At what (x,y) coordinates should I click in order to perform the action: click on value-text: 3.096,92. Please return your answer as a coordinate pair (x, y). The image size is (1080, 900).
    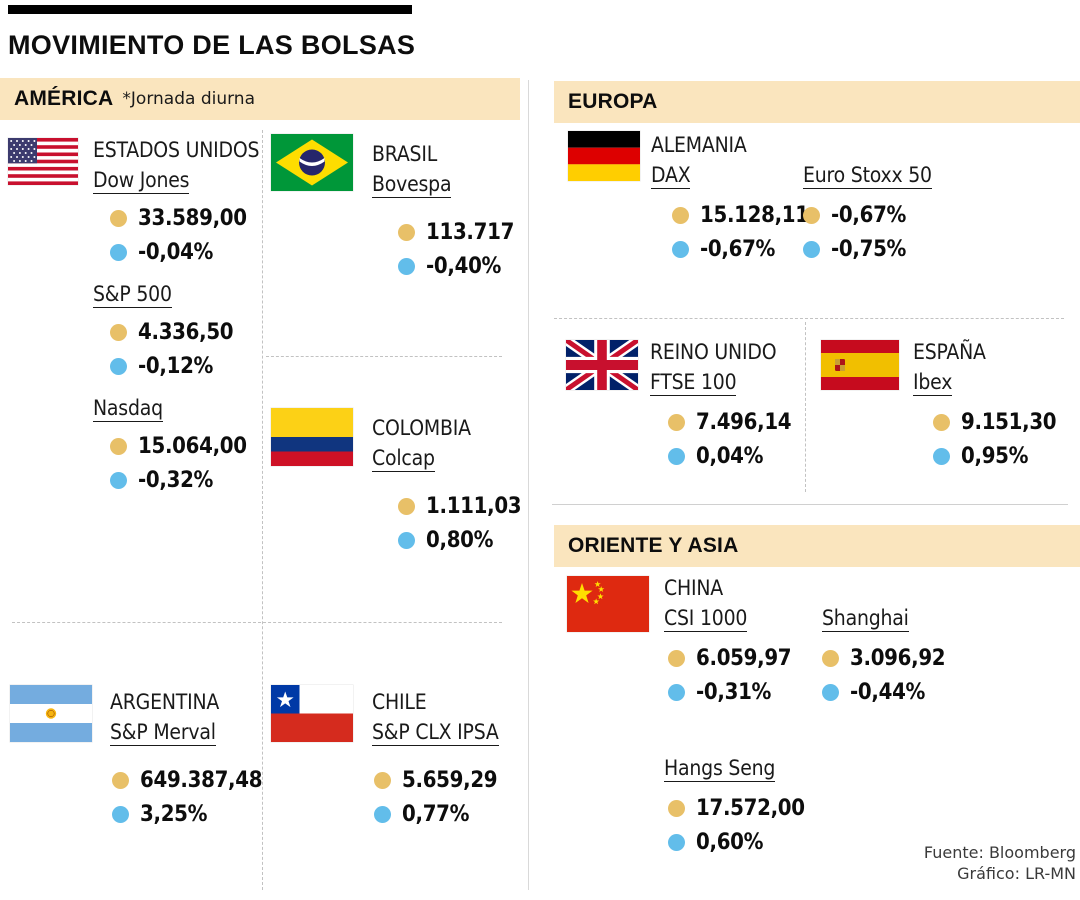
    Looking at the image, I should click on (898, 658).